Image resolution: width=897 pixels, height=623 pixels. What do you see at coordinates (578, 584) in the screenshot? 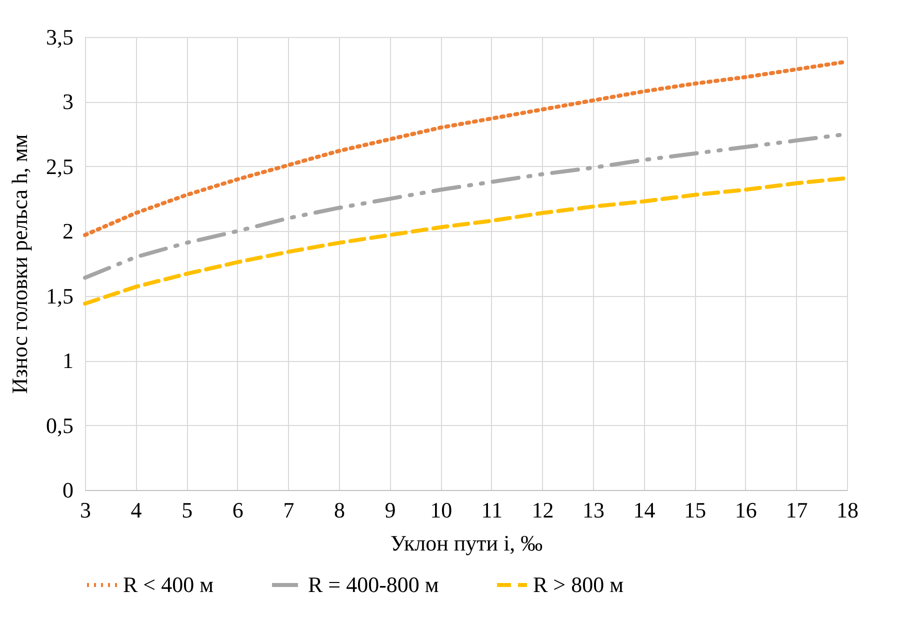
I see `legend-label: R > 800 м` at bounding box center [578, 584].